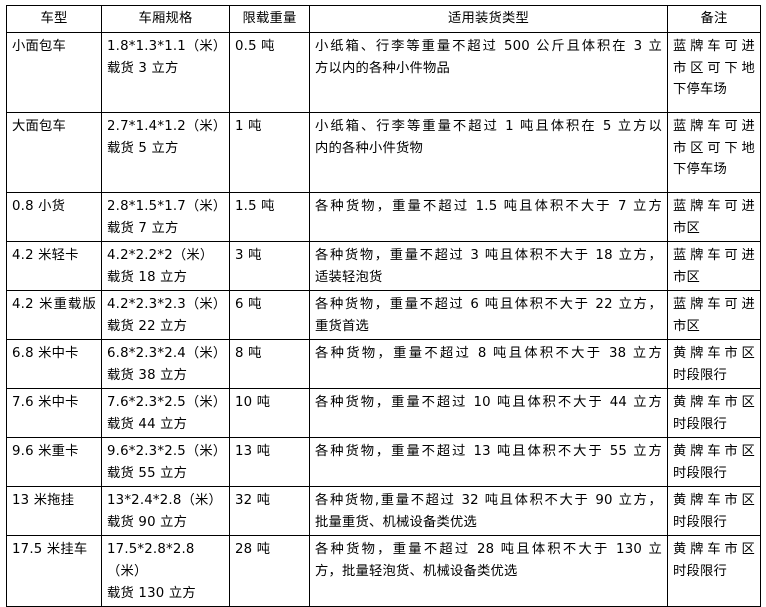 This screenshot has height=607, width=766. Describe the element at coordinates (167, 126) in the screenshot. I see `size-line-1: 2.7*1.4*1.2（米）` at that location.